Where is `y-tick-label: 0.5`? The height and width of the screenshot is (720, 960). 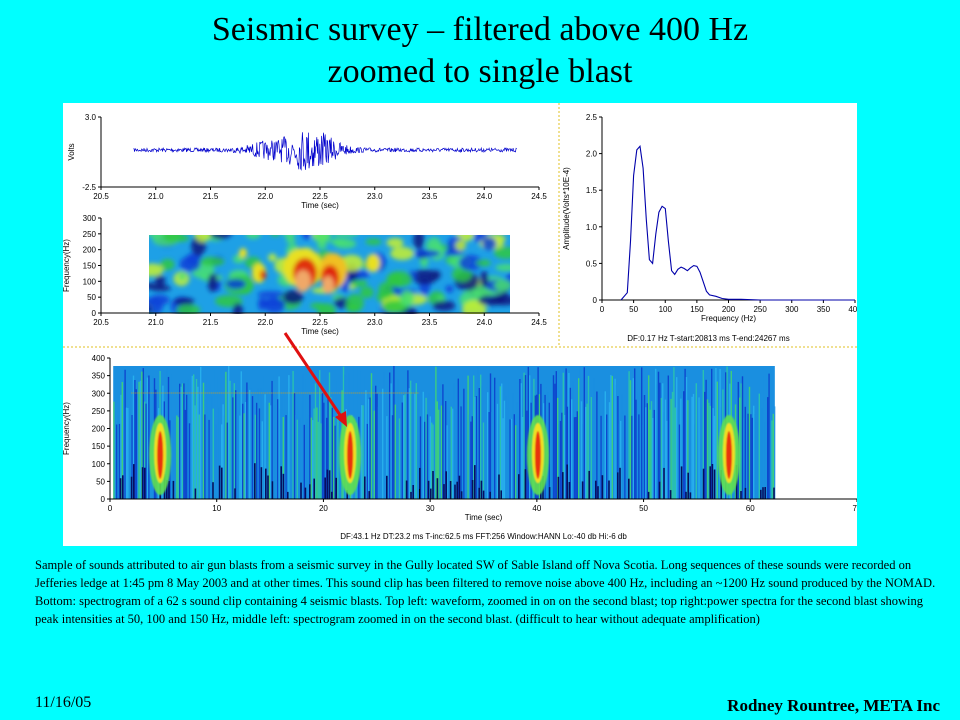
y-tick-label: 0.5 is located at coordinates (592, 263).